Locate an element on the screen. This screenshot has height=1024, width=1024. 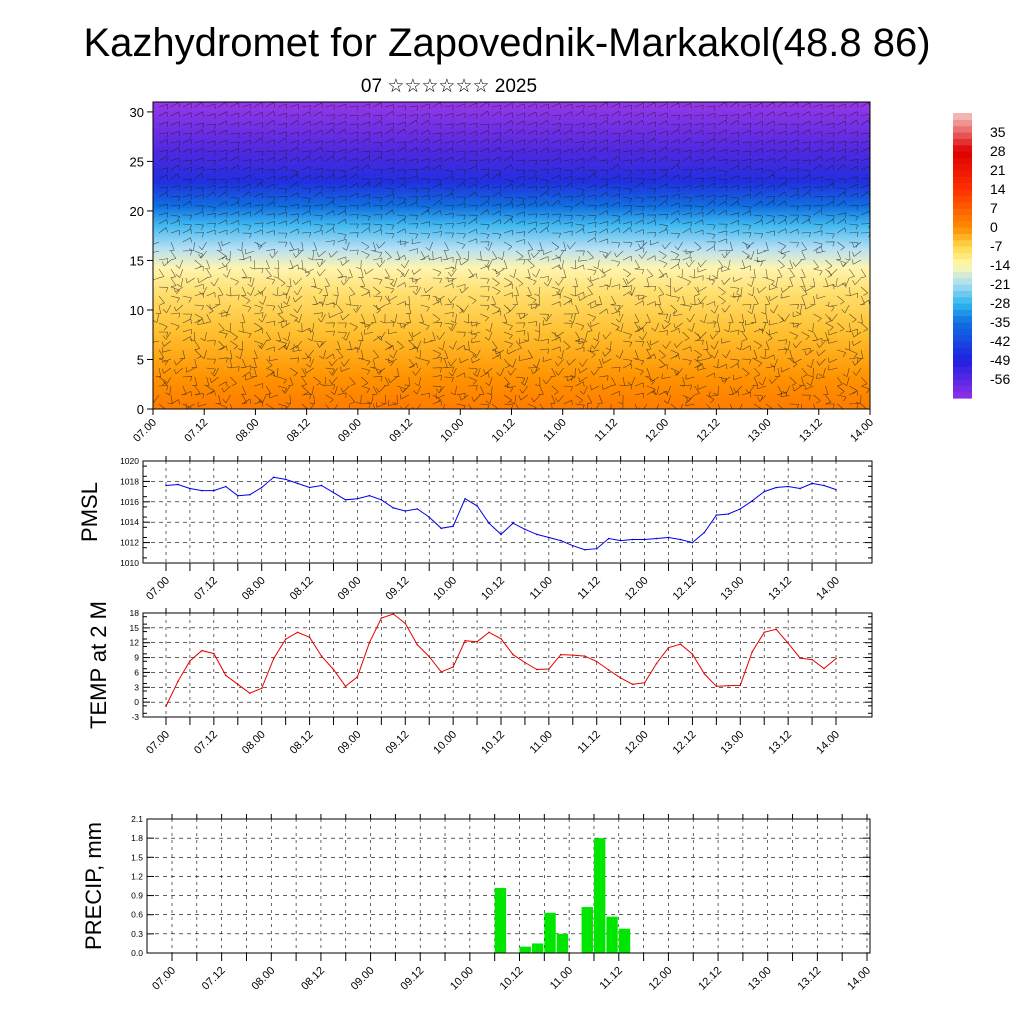
y-tick-label: 0.6 is located at coordinates (137, 915).